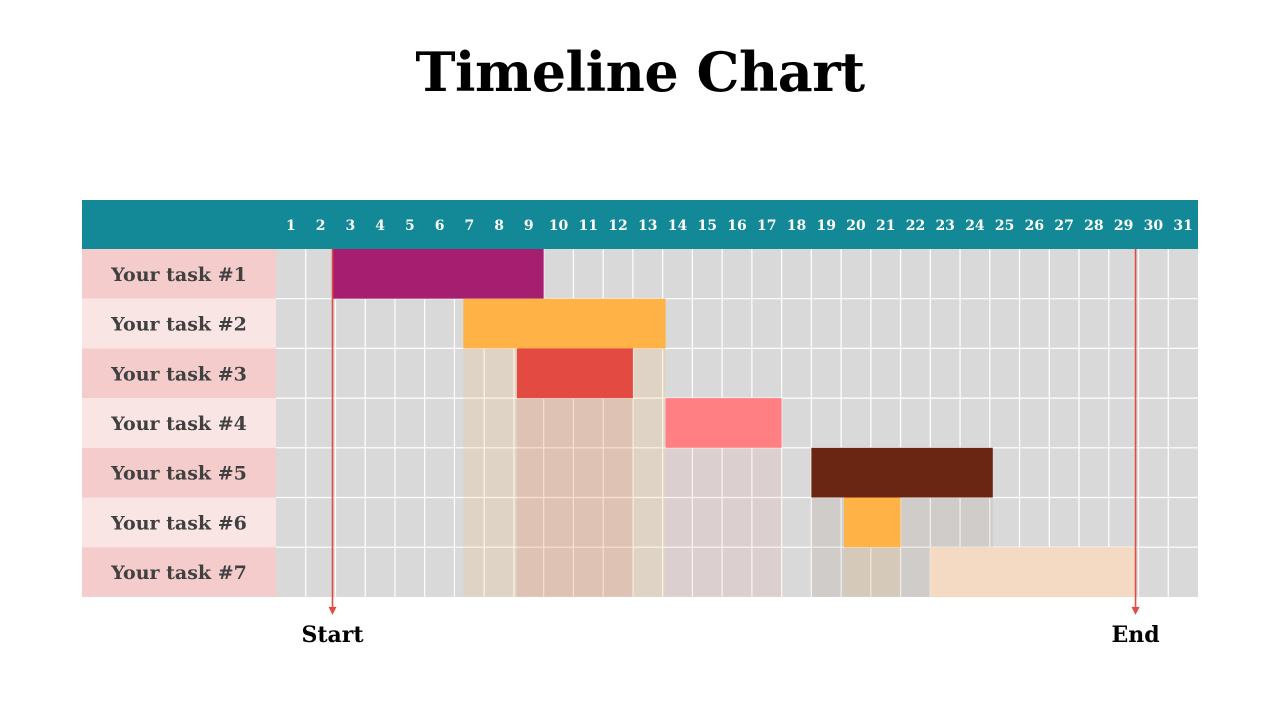 The width and height of the screenshot is (1280, 720). What do you see at coordinates (796, 226) in the screenshot?
I see `day-label: 18` at bounding box center [796, 226].